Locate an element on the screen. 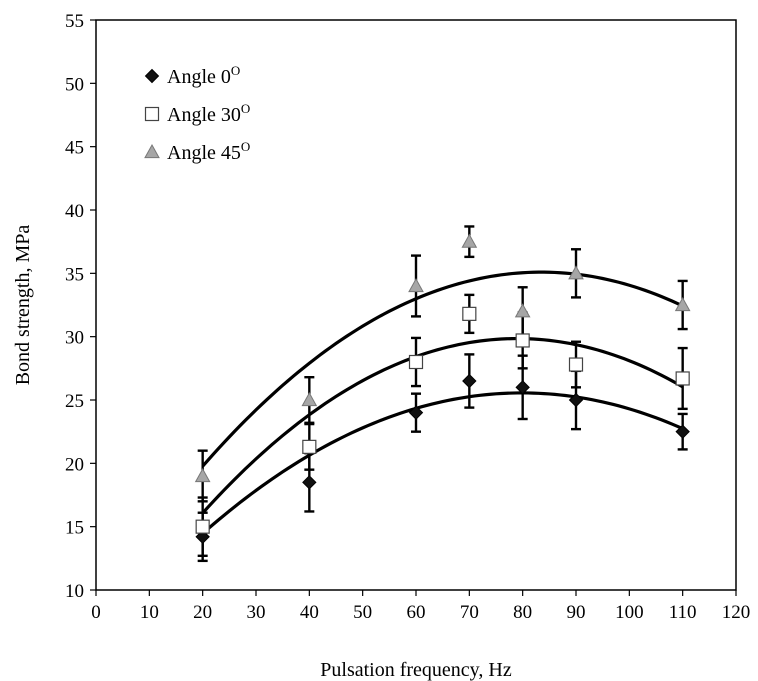 The width and height of the screenshot is (758, 681). legend-marker-square is located at coordinates (152, 114).